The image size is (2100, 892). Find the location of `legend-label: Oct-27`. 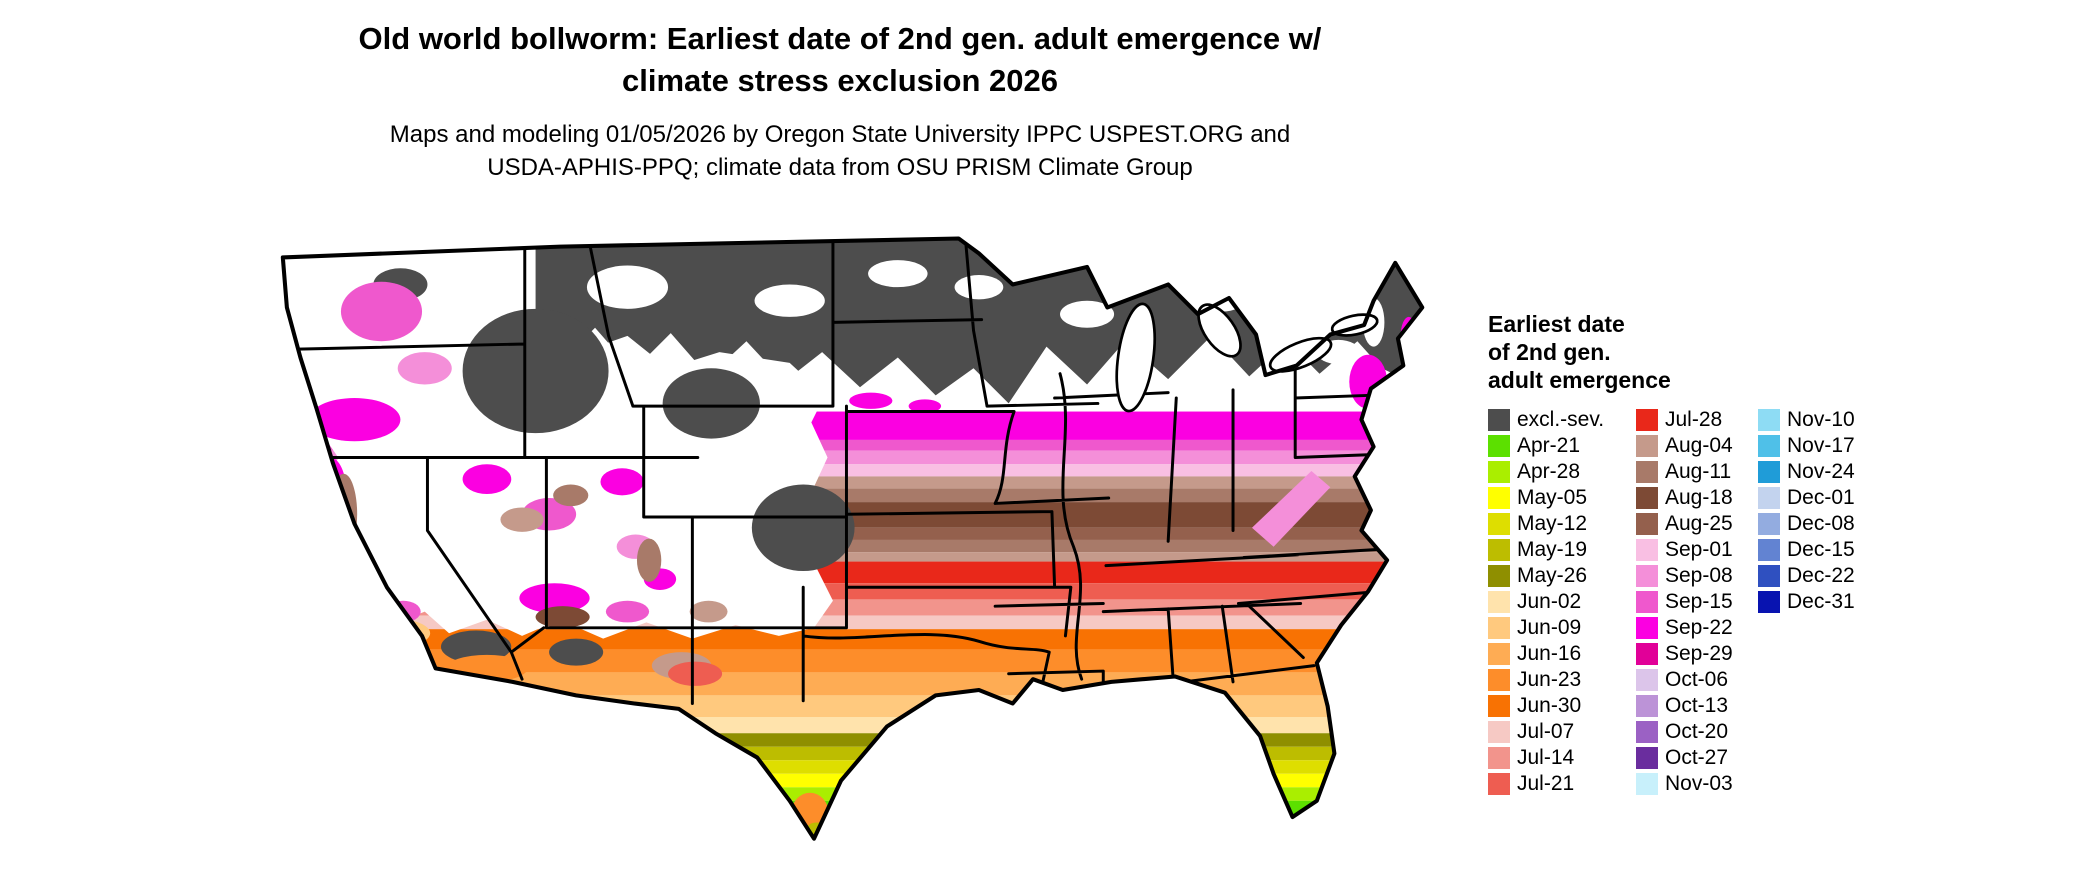

legend-label: Oct-27 is located at coordinates (1697, 757).